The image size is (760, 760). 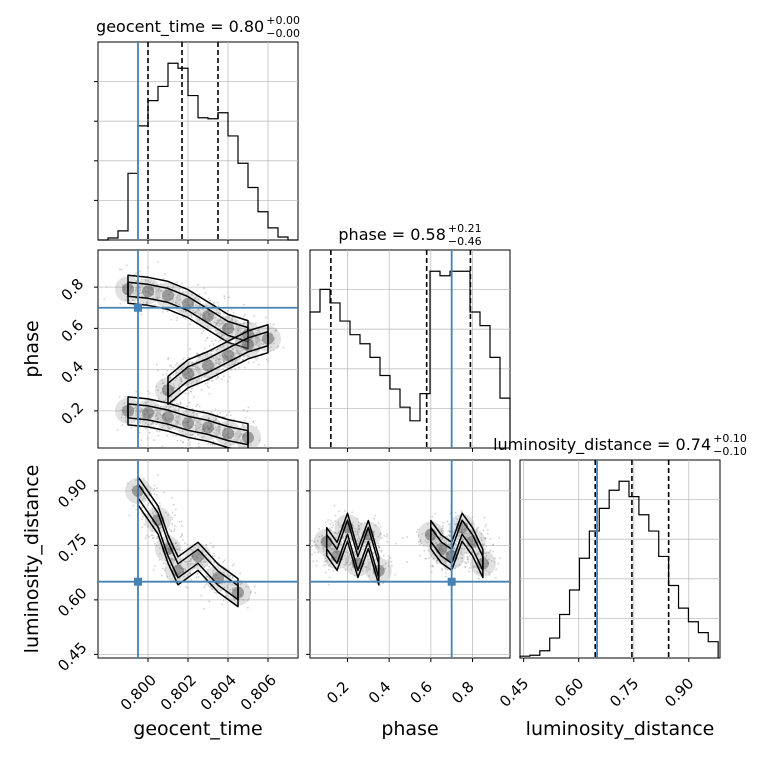 What do you see at coordinates (258, 692) in the screenshot?
I see `x-tick-label: 0.806` at bounding box center [258, 692].